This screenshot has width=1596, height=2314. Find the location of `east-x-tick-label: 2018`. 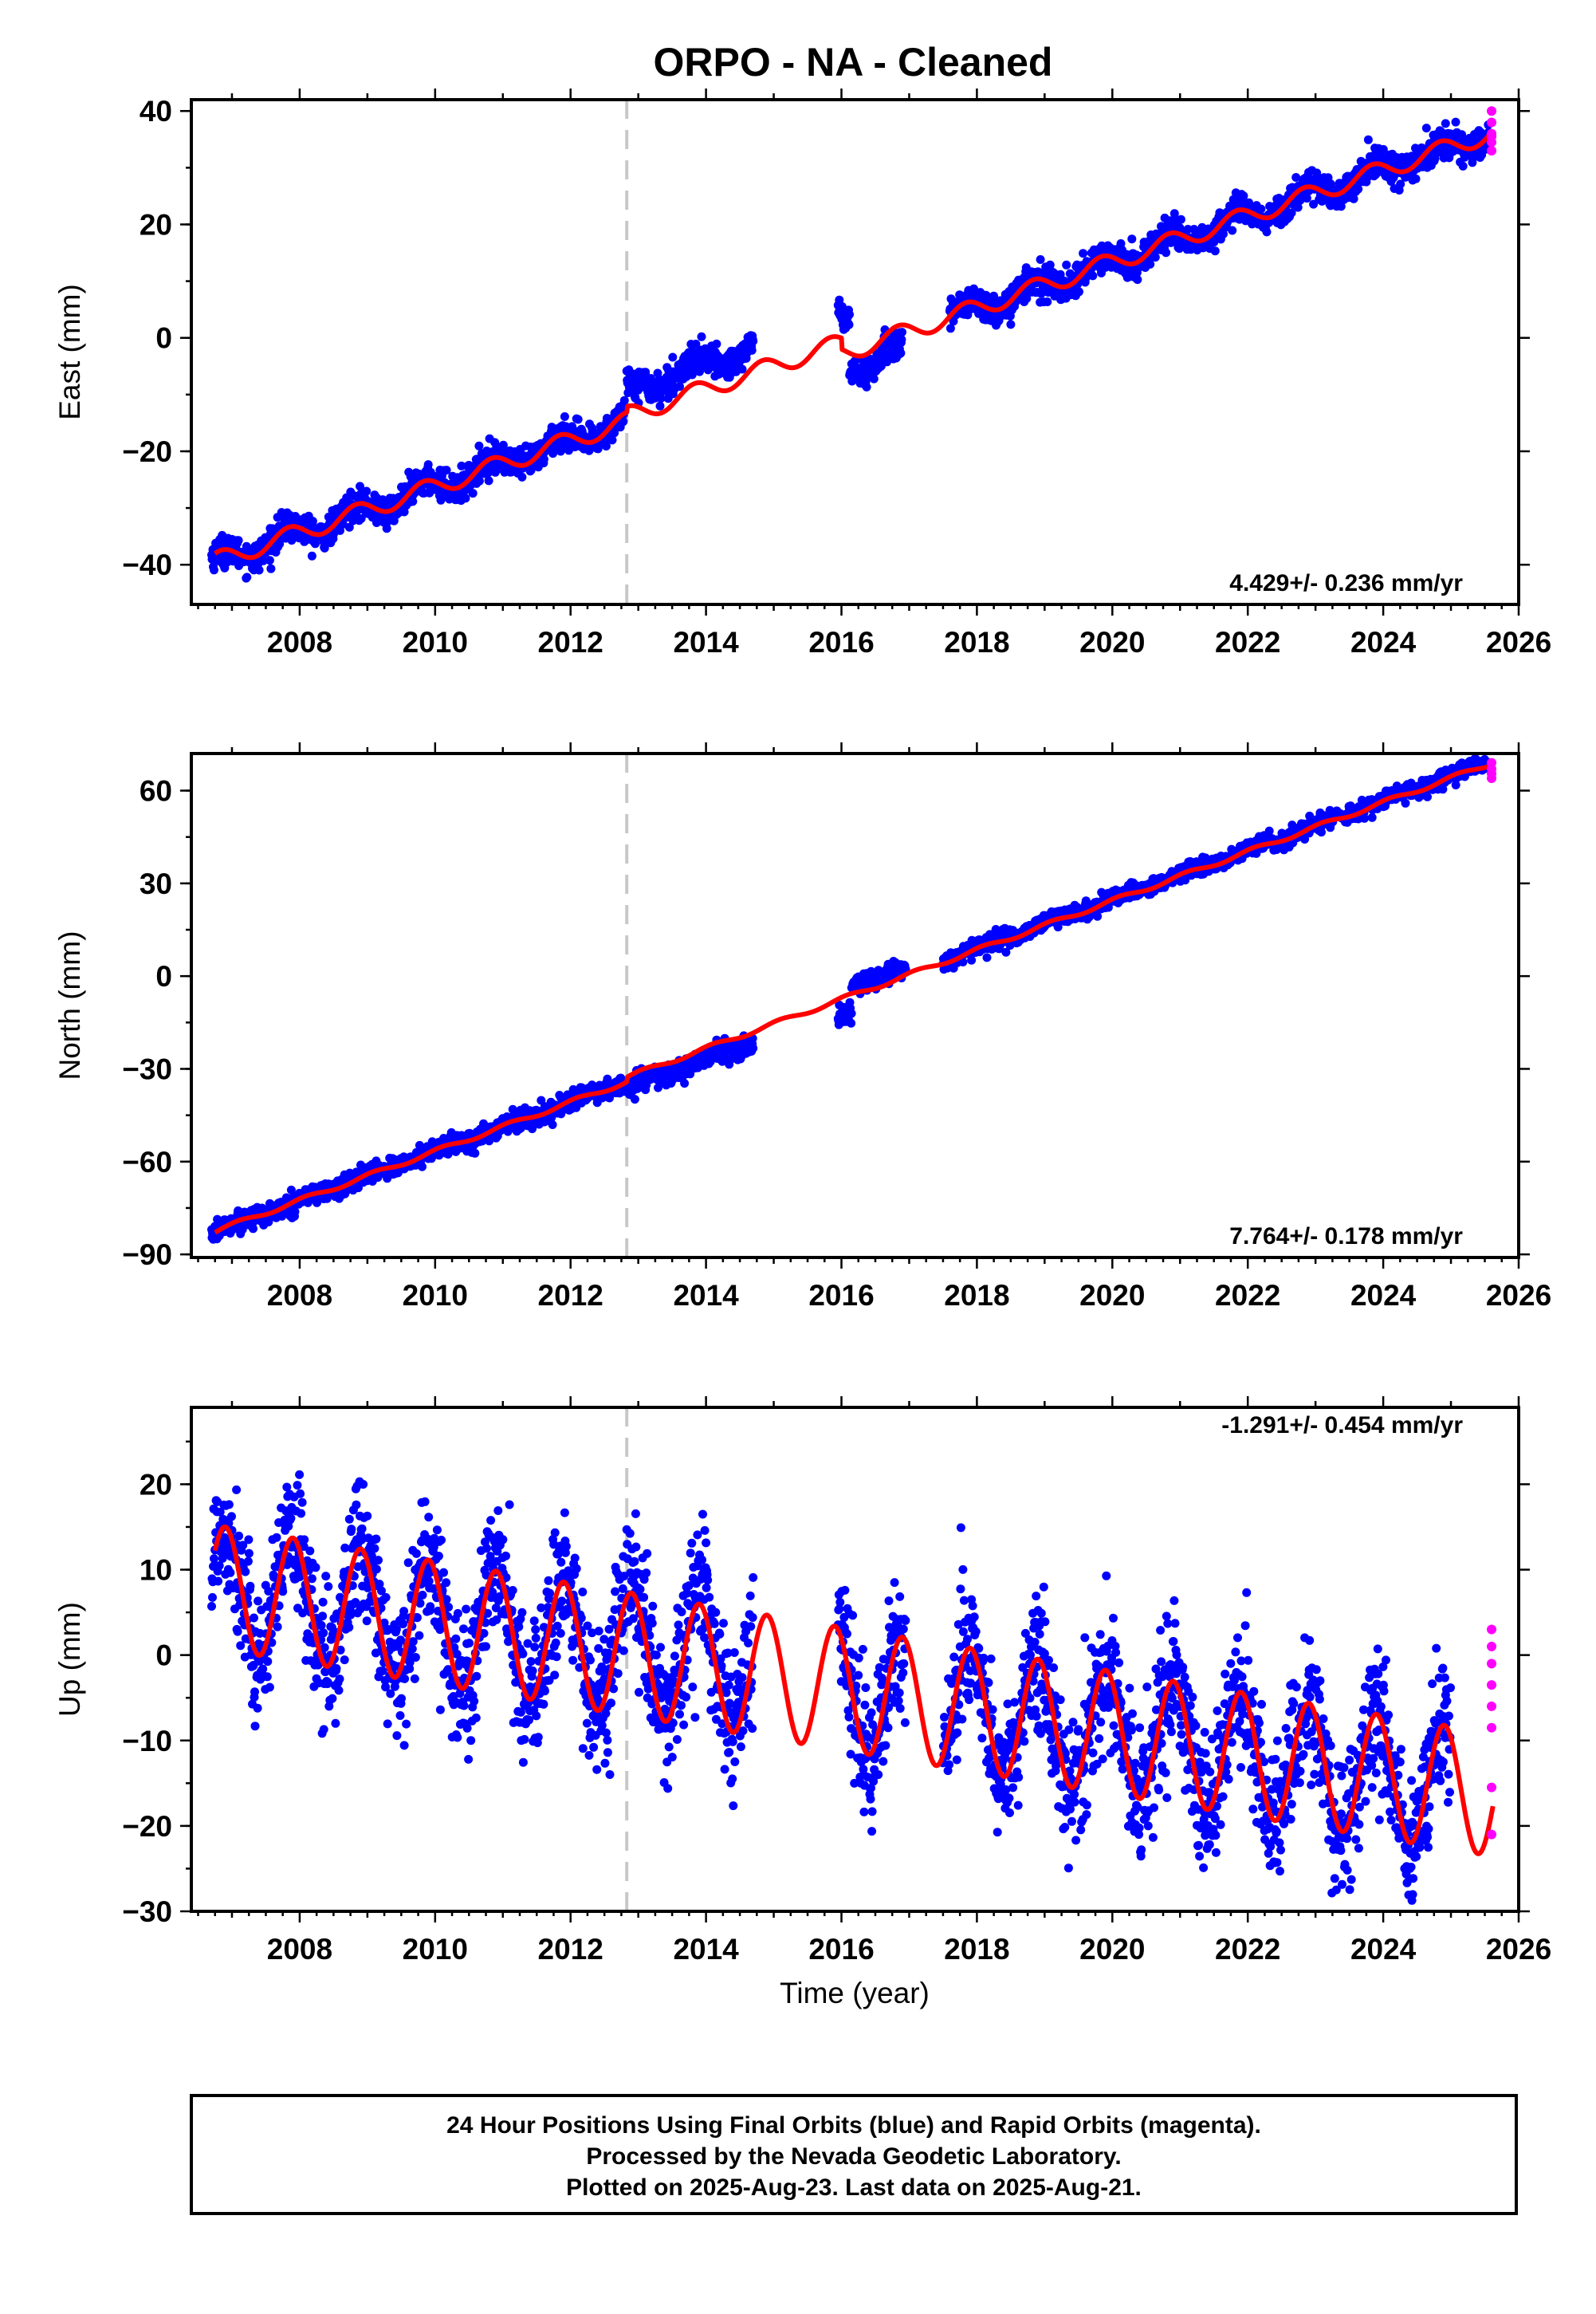

east-x-tick-label: 2018 is located at coordinates (976, 642).